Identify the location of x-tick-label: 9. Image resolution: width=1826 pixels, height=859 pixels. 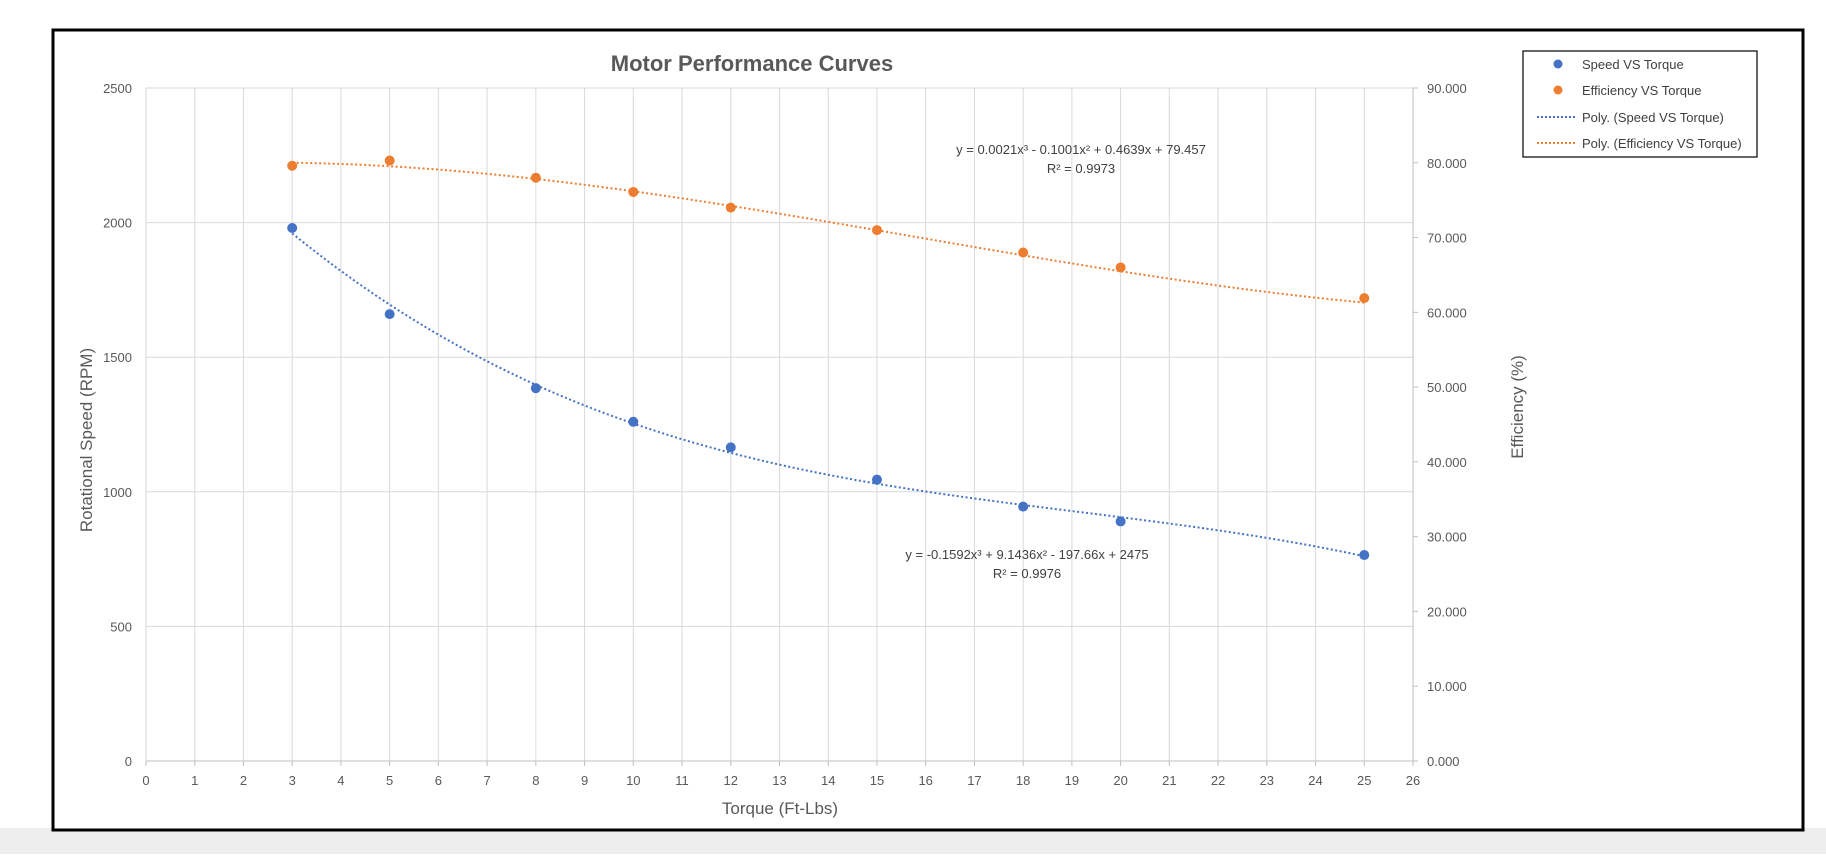
(584, 780).